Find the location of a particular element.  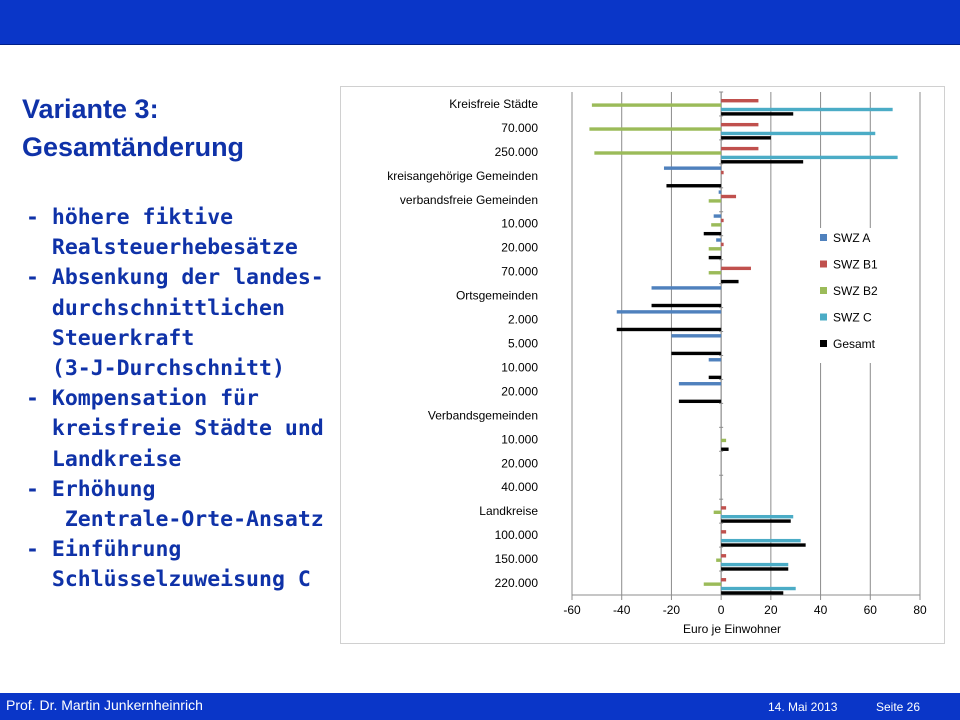

x-tick-label: 20 is located at coordinates (771, 610).